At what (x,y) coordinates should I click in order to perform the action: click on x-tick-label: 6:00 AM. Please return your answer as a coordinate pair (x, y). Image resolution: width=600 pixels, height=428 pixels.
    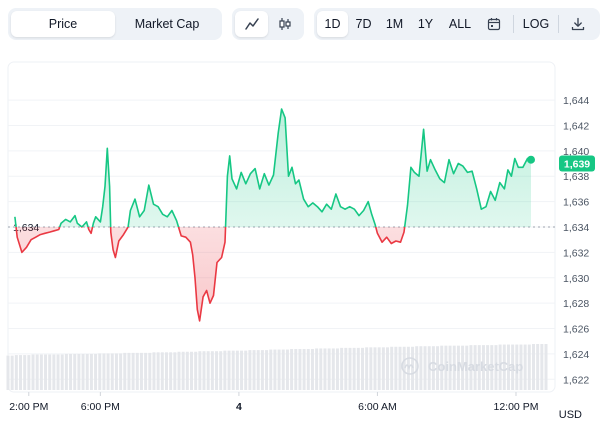
    Looking at the image, I should click on (377, 407).